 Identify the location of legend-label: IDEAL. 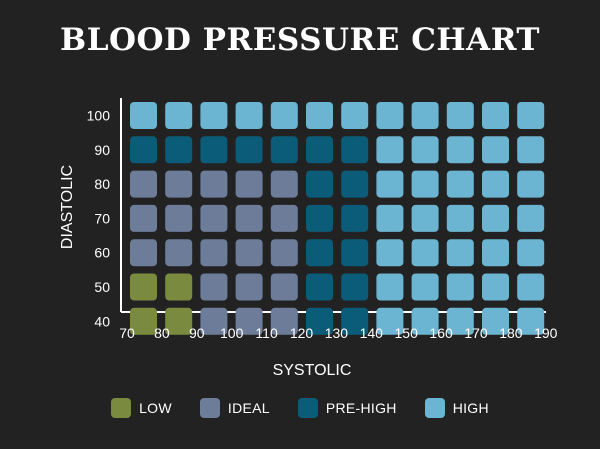
(248, 408).